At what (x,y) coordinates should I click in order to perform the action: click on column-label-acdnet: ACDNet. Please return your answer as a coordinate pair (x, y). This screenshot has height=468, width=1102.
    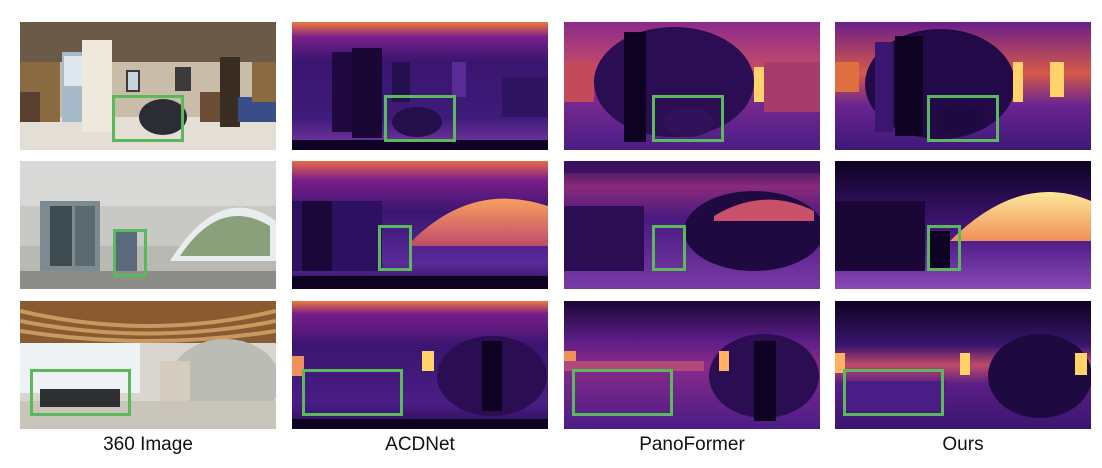
    Looking at the image, I should click on (420, 444).